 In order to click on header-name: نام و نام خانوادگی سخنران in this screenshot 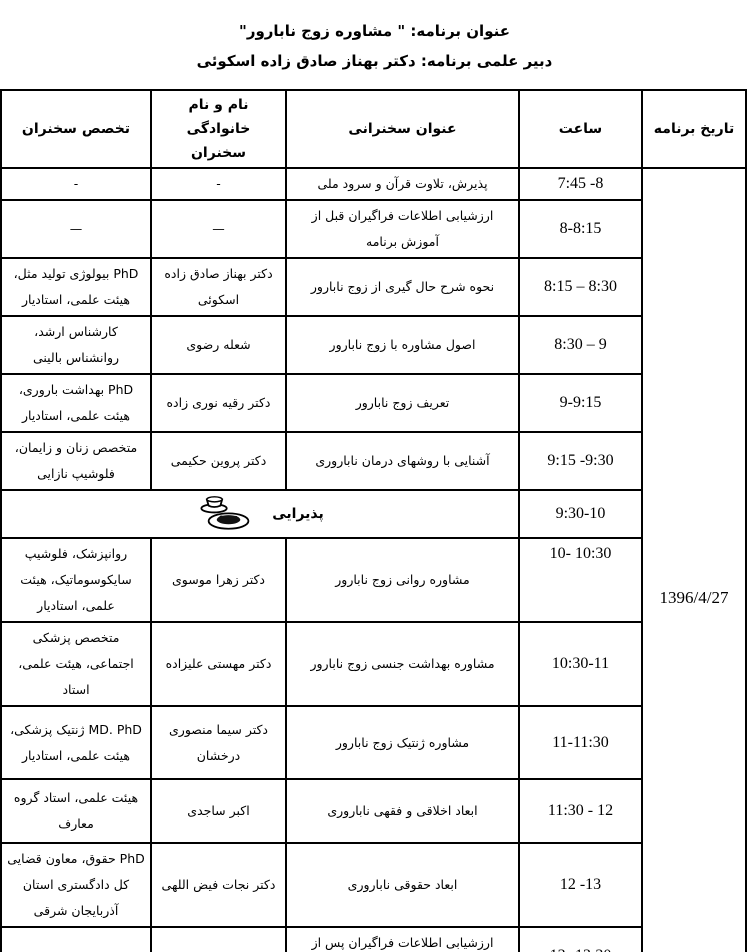, I will do `click(218, 129)`.